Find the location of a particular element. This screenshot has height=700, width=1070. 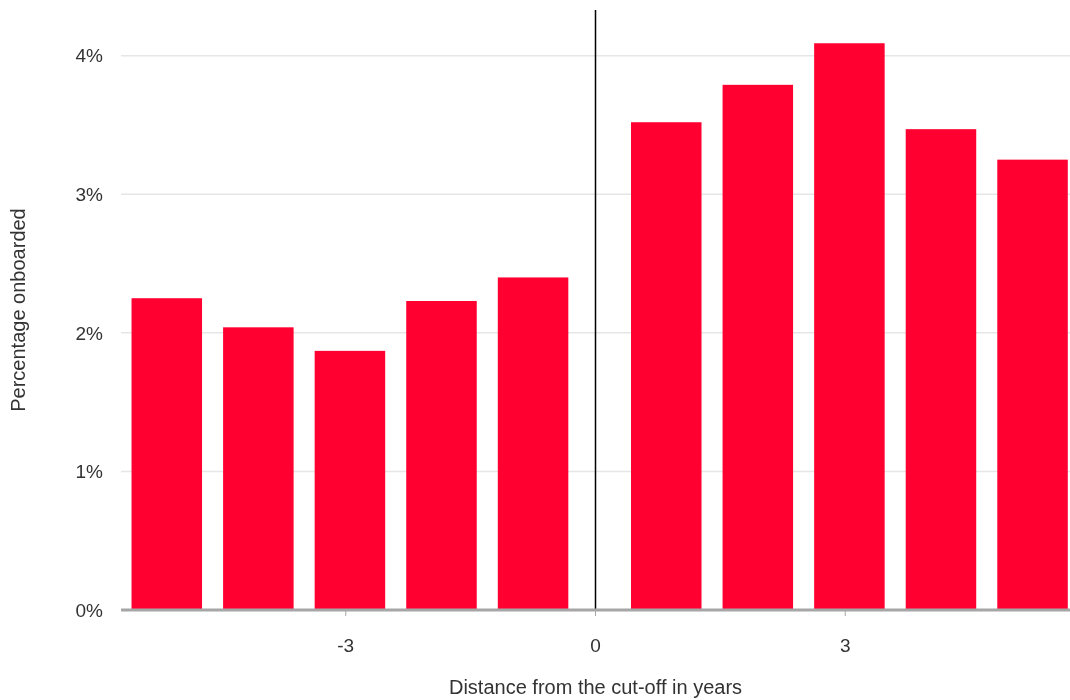

y-tick-label: 3% is located at coordinates (89, 194).